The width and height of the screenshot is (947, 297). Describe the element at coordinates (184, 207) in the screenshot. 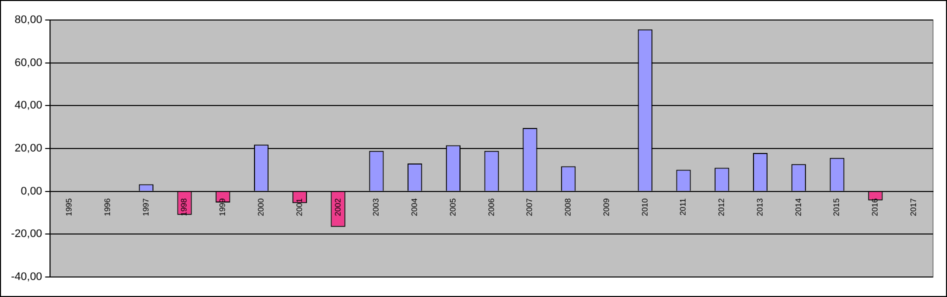

I see `x-tick-label: 1998` at that location.